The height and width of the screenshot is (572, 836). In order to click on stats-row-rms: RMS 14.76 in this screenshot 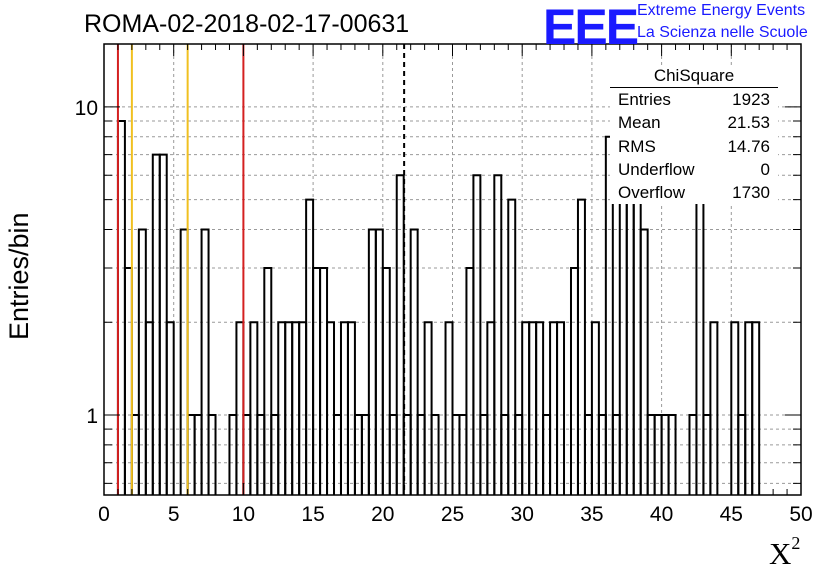, I will do `click(694, 146)`.